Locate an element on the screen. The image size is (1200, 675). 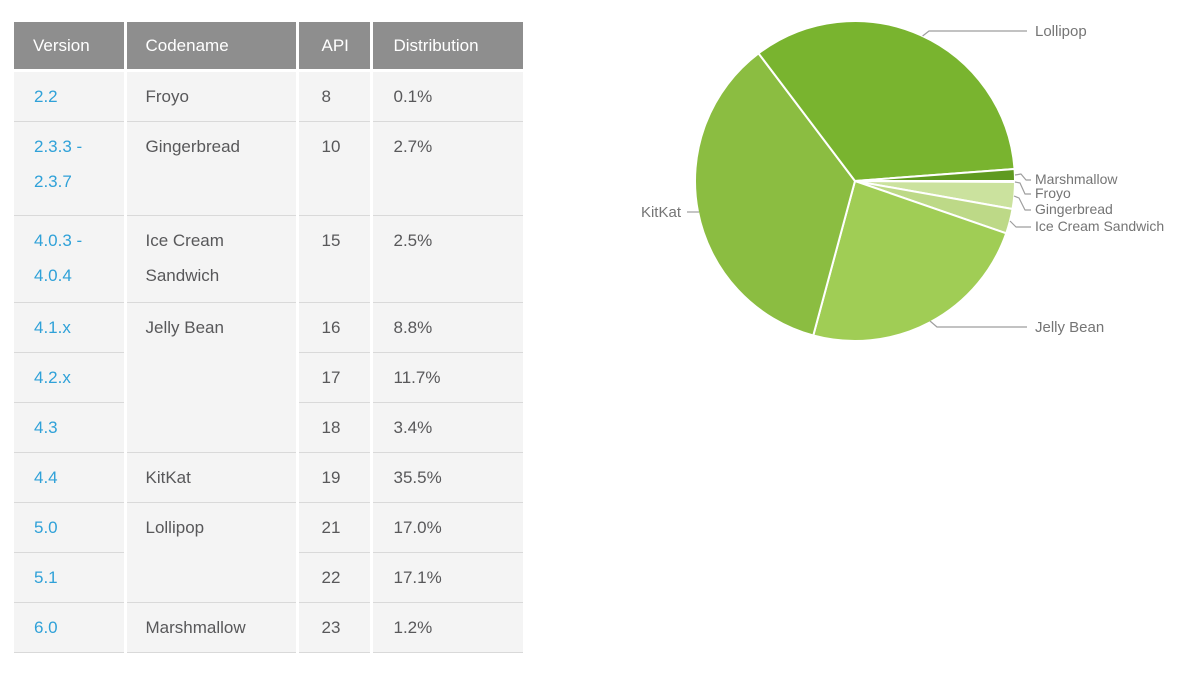
table-row-froyo: 2.2 Froyo 8 0.1% is located at coordinates (268, 96).